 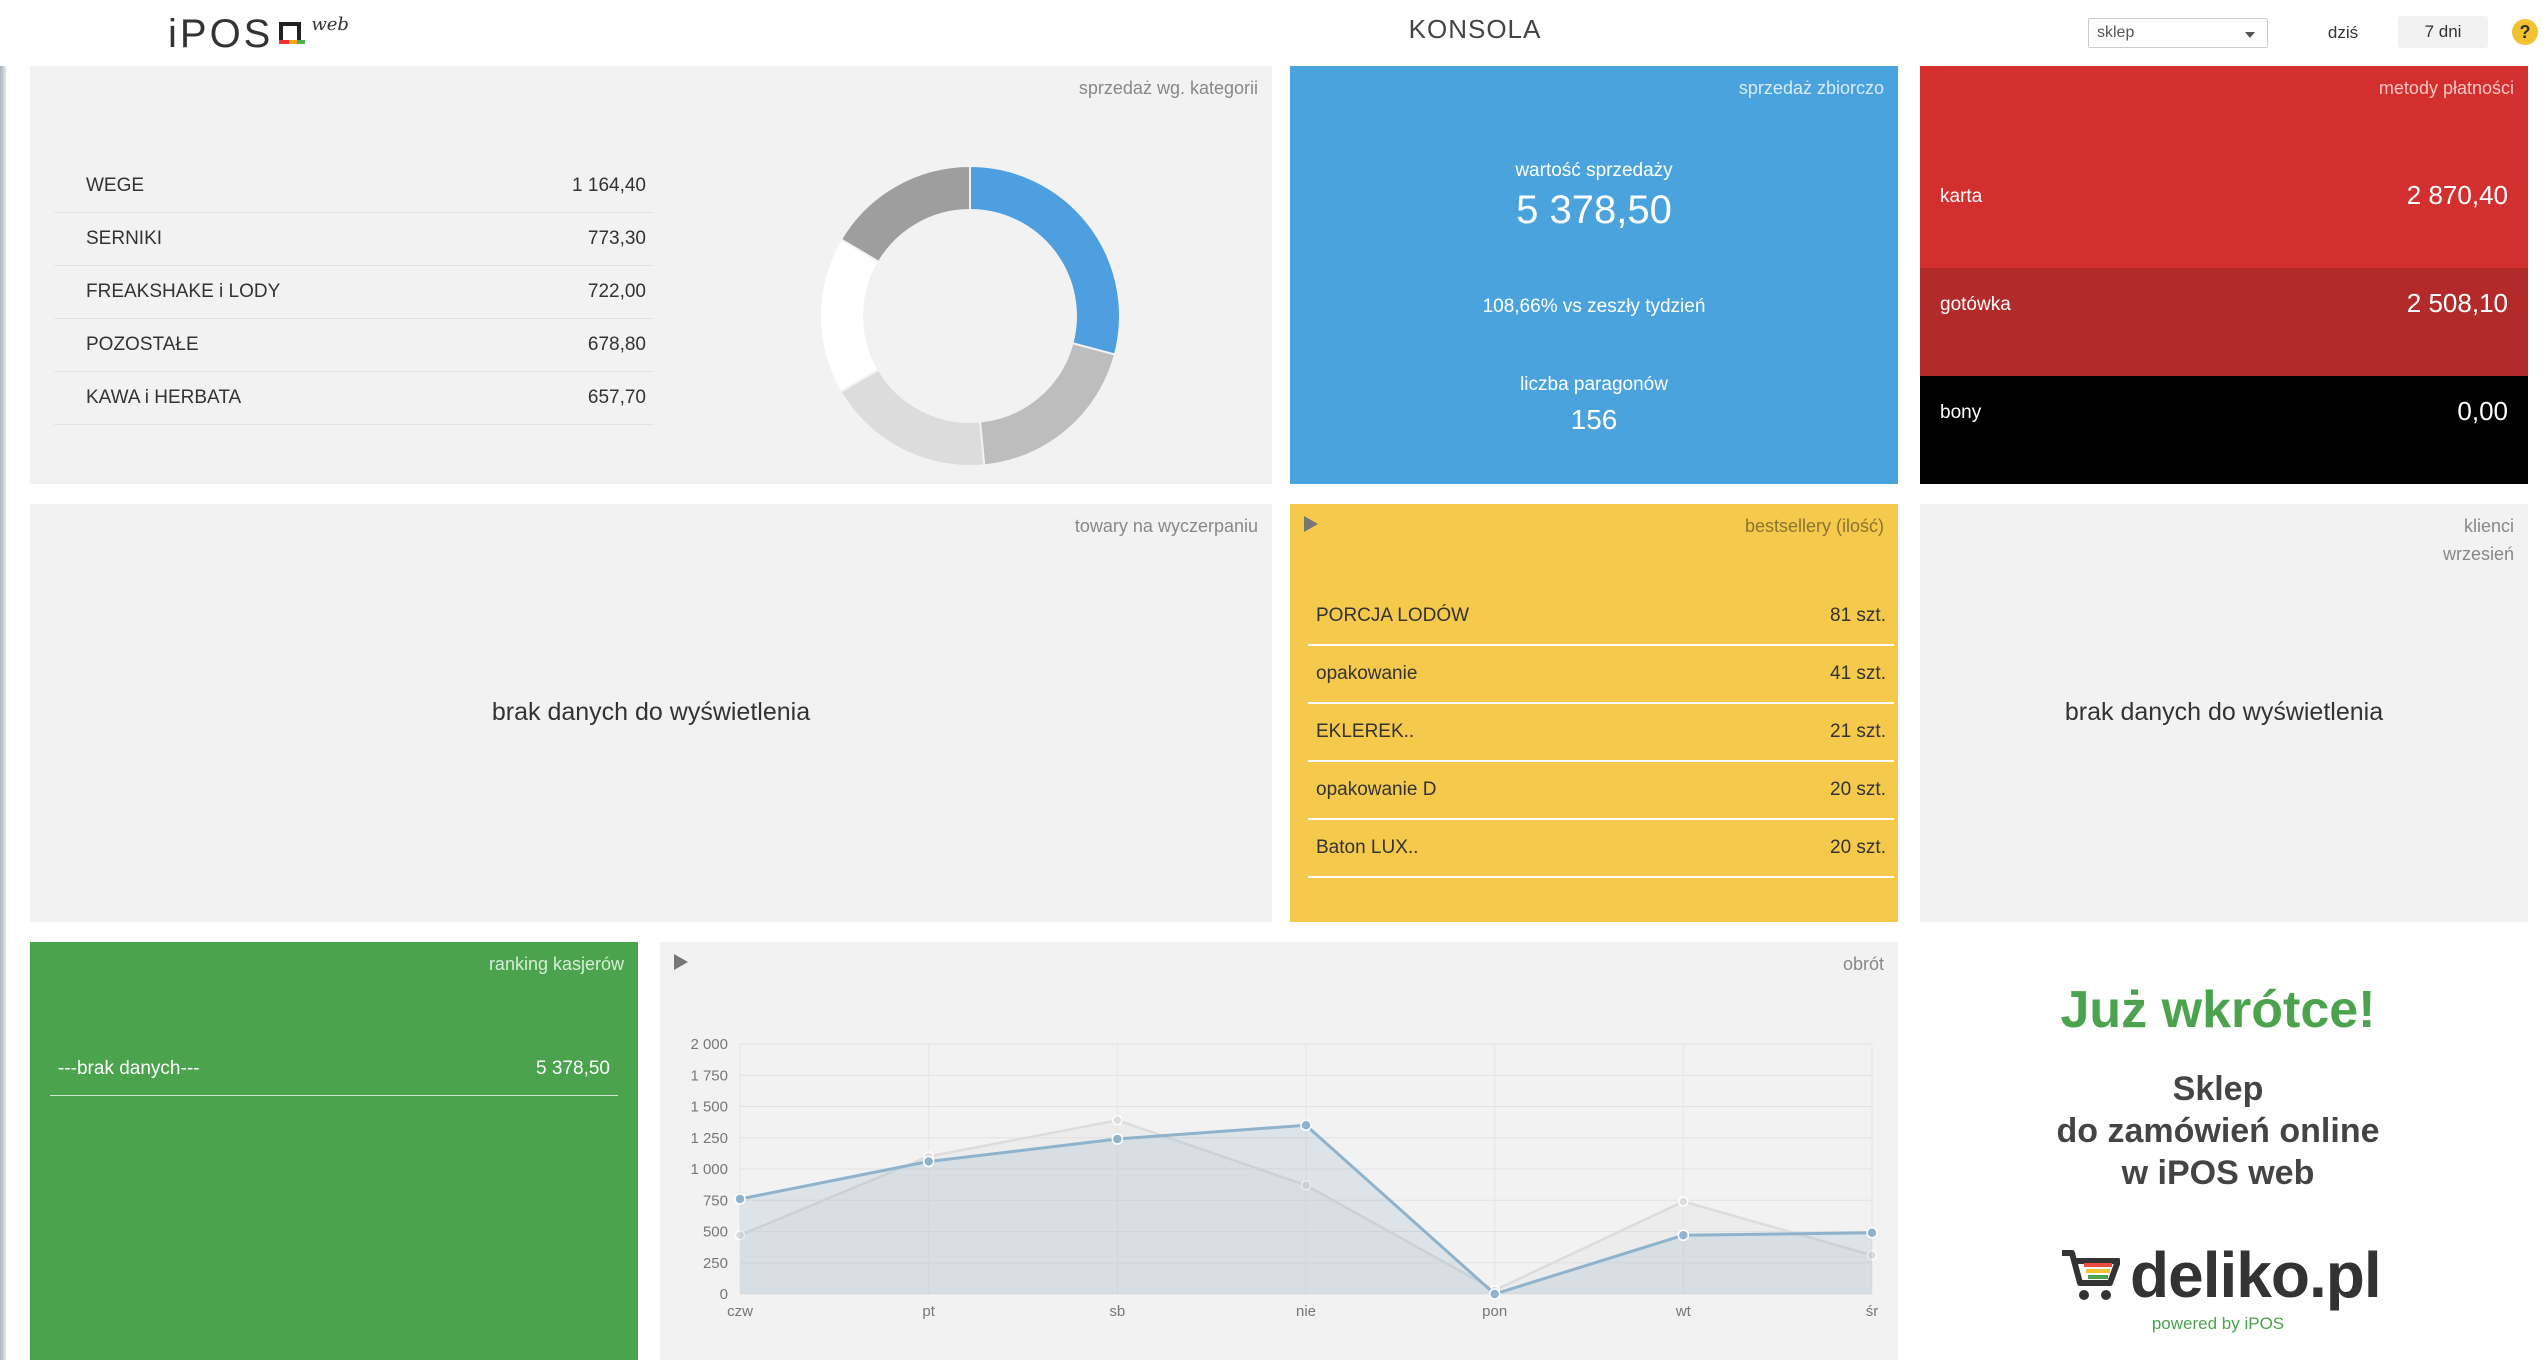 What do you see at coordinates (2224, 167) in the screenshot?
I see `payment-row-card: karta 2 870,40` at bounding box center [2224, 167].